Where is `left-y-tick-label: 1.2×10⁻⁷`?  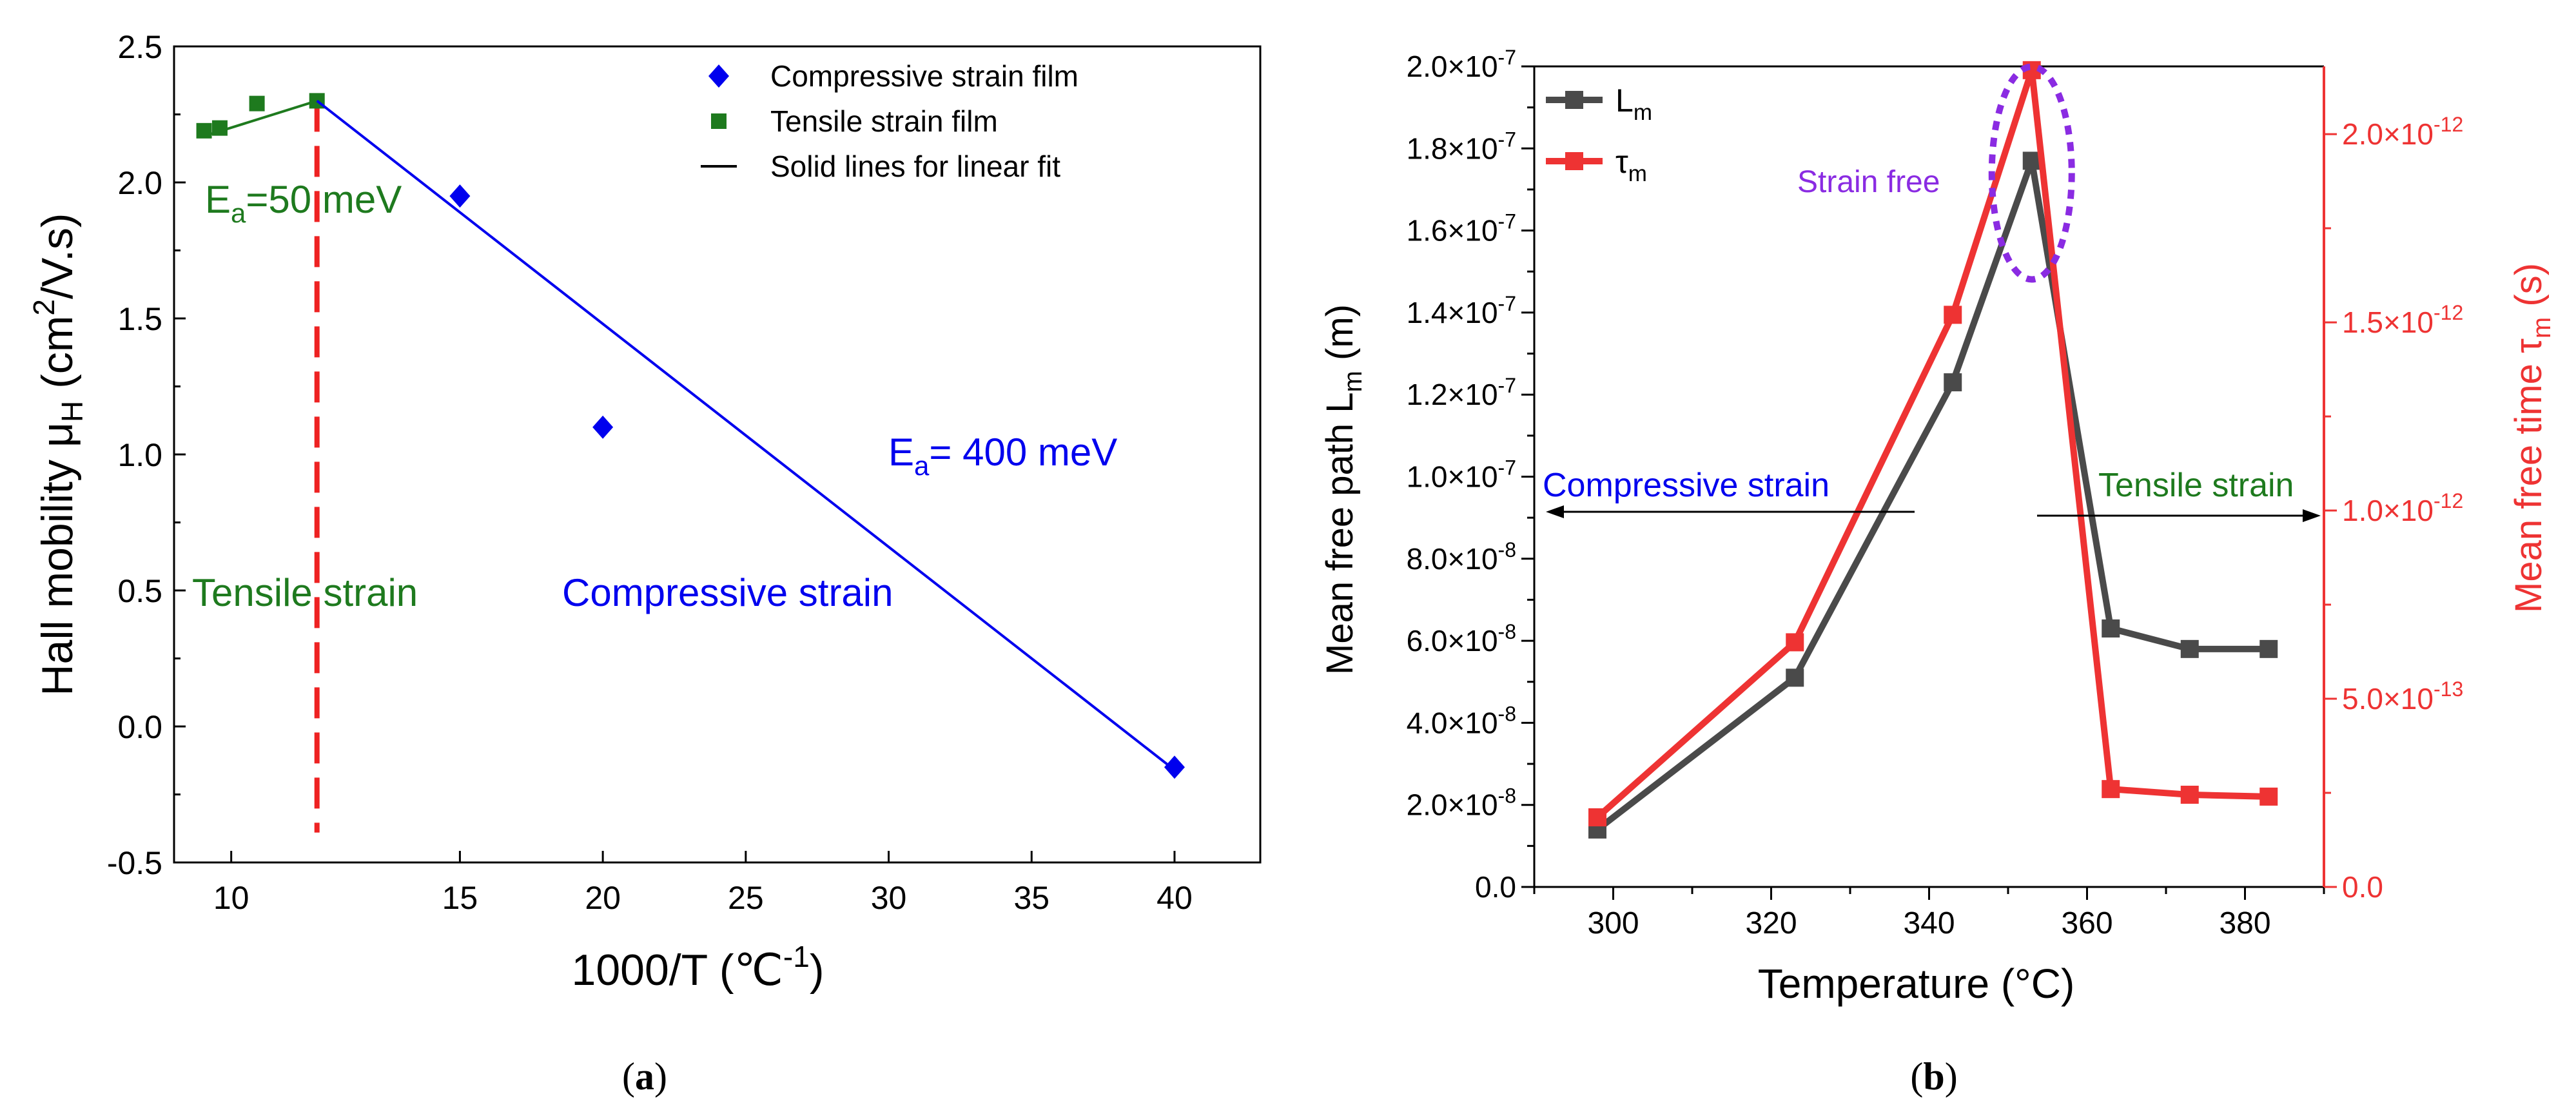 left-y-tick-label: 1.2×10⁻⁷ is located at coordinates (1461, 392).